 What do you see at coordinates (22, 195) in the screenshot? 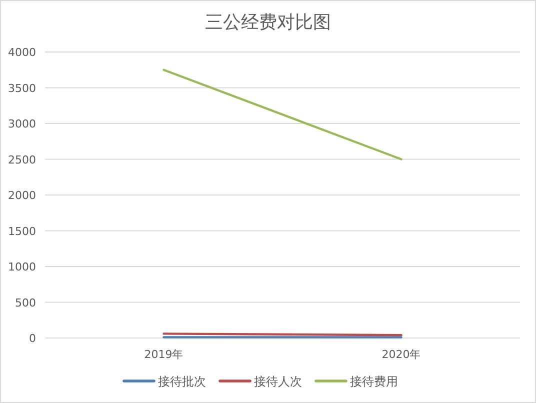
I see `y-tick-label: 2000` at bounding box center [22, 195].